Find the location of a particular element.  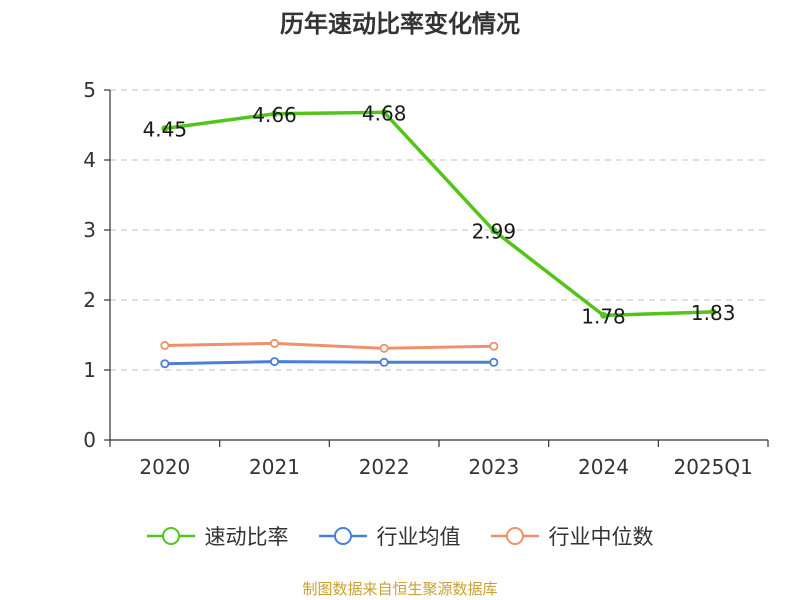

data-label: 1.83 is located at coordinates (713, 313).